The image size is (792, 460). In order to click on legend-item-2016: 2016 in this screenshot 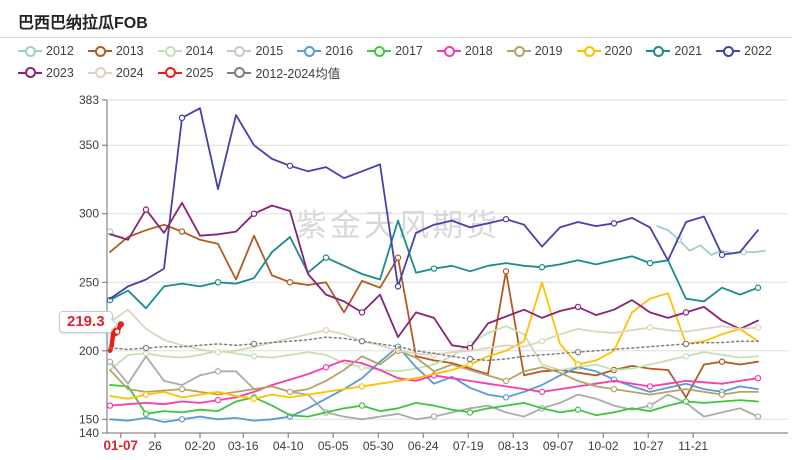, I will do `click(325, 51)`.